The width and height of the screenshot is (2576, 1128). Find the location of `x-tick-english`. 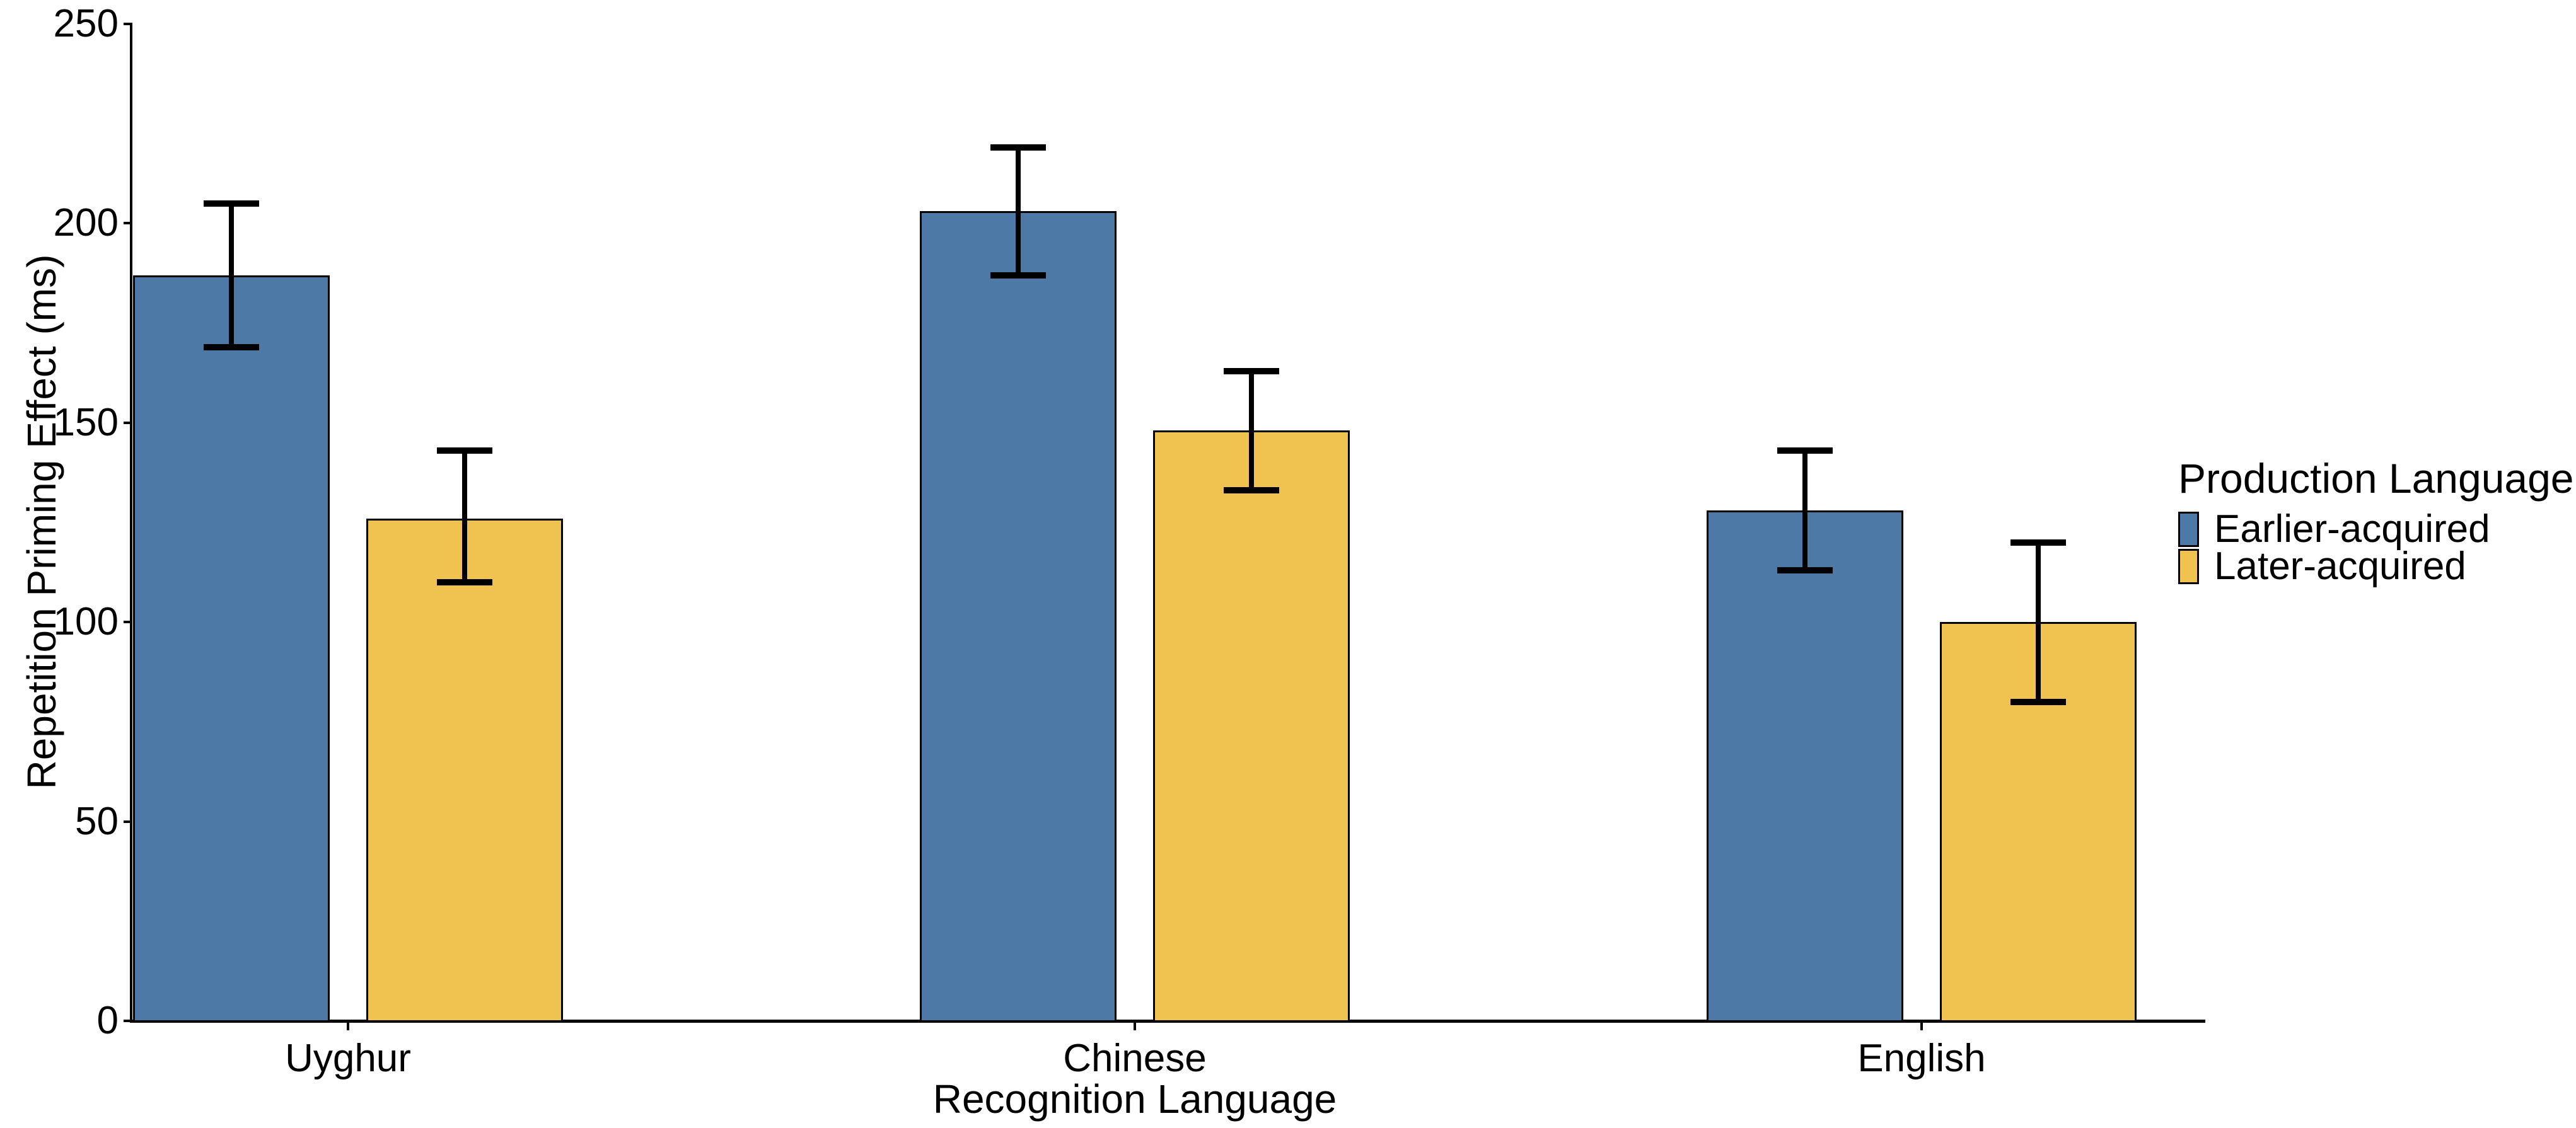

x-tick-english is located at coordinates (1921, 1026).